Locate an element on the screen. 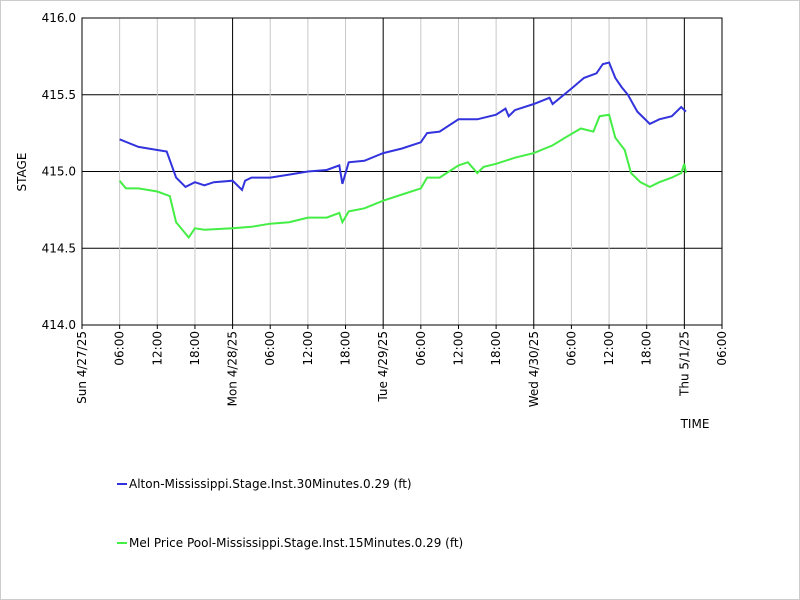 Image resolution: width=800 pixels, height=600 pixels. x-tick-label: Mon 4/28/25 is located at coordinates (233, 368).